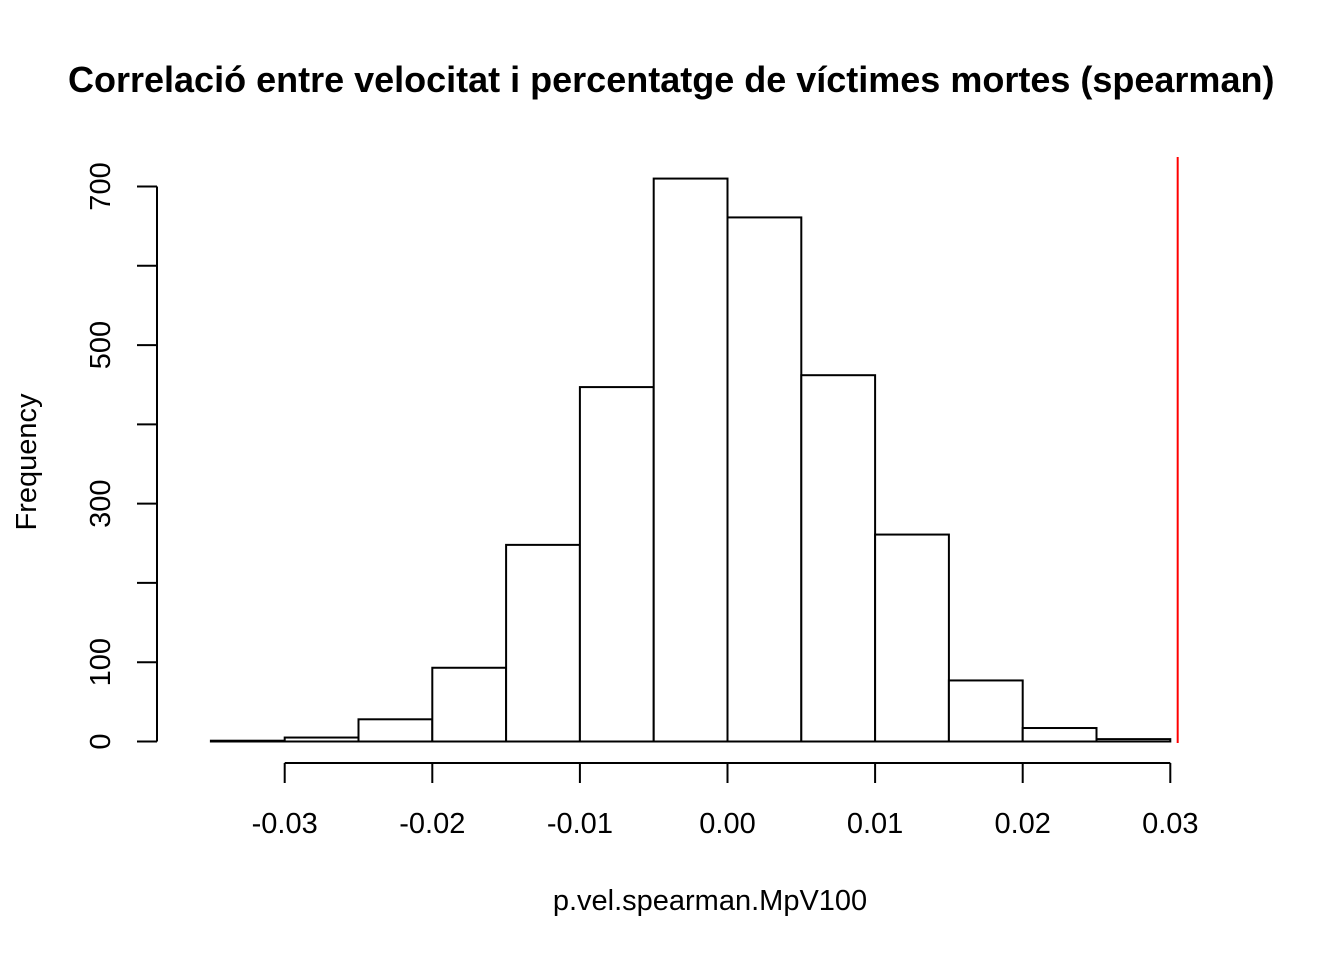 This screenshot has height=960, width=1344. What do you see at coordinates (1170, 824) in the screenshot?
I see `x-tick-label: 0.03` at bounding box center [1170, 824].